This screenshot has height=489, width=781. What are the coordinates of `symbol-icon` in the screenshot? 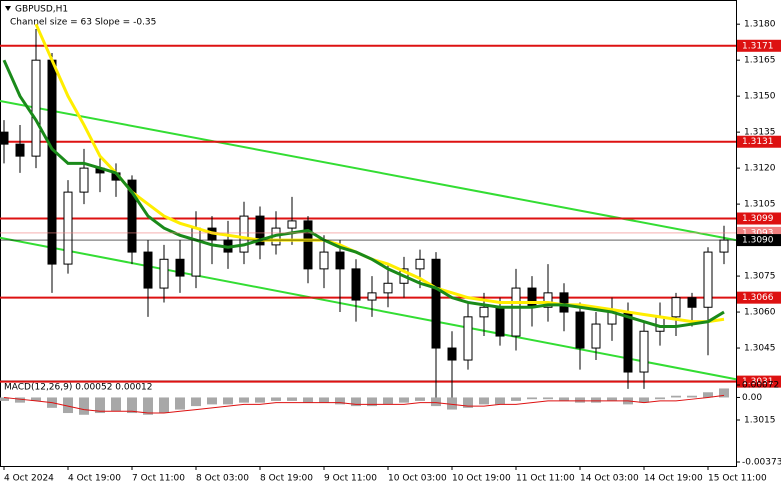 It's located at (8, 8).